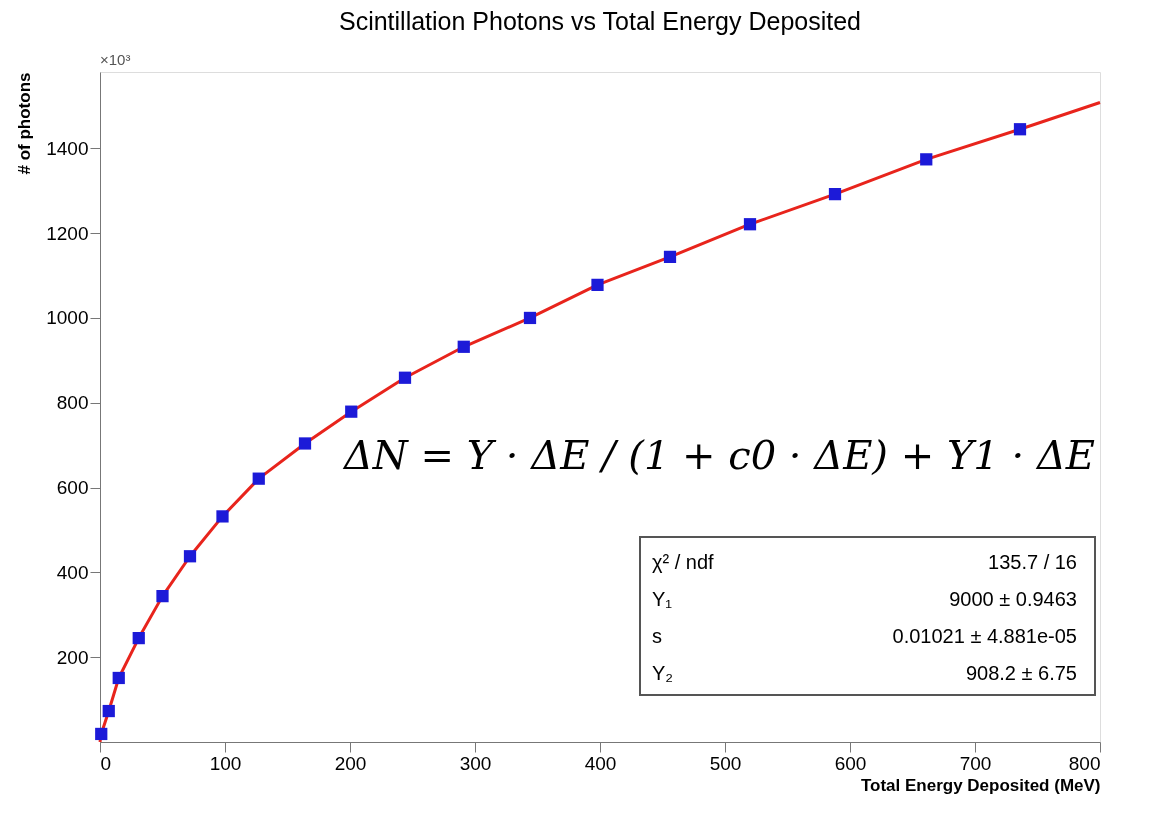 This screenshot has height=817, width=1153. Describe the element at coordinates (115, 59) in the screenshot. I see `text: ×10³` at that location.